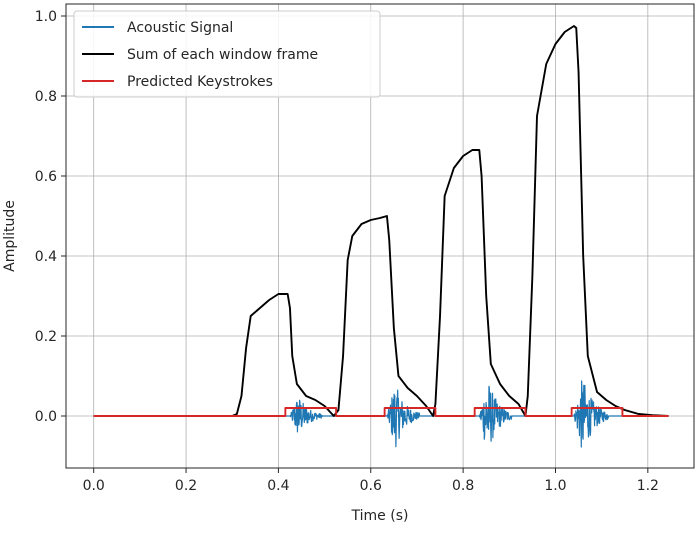  What do you see at coordinates (46, 417) in the screenshot?
I see `y-tick-label: 0.0` at bounding box center [46, 417].